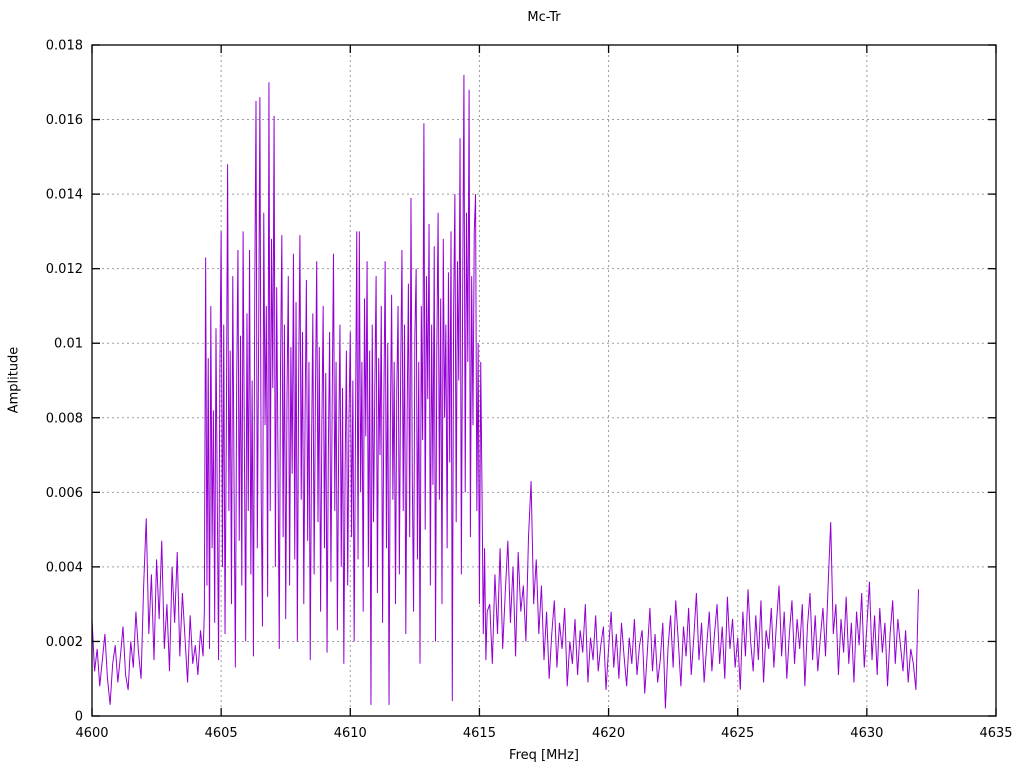 This screenshot has width=1024, height=772. Describe the element at coordinates (79, 717) in the screenshot. I see `y-tick-label: 0` at that location.